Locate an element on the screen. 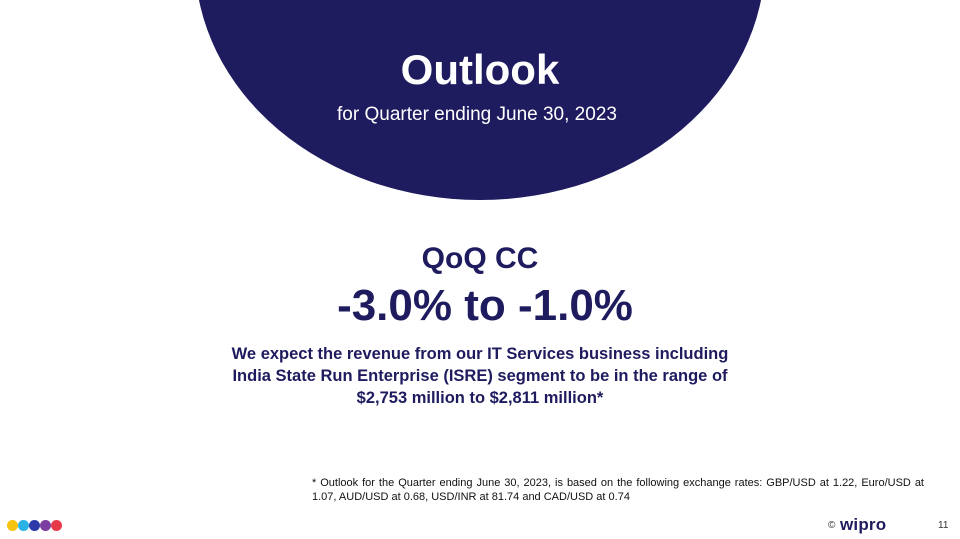 This screenshot has width=960, height=539. wipro-logo: wipro is located at coordinates (863, 524).